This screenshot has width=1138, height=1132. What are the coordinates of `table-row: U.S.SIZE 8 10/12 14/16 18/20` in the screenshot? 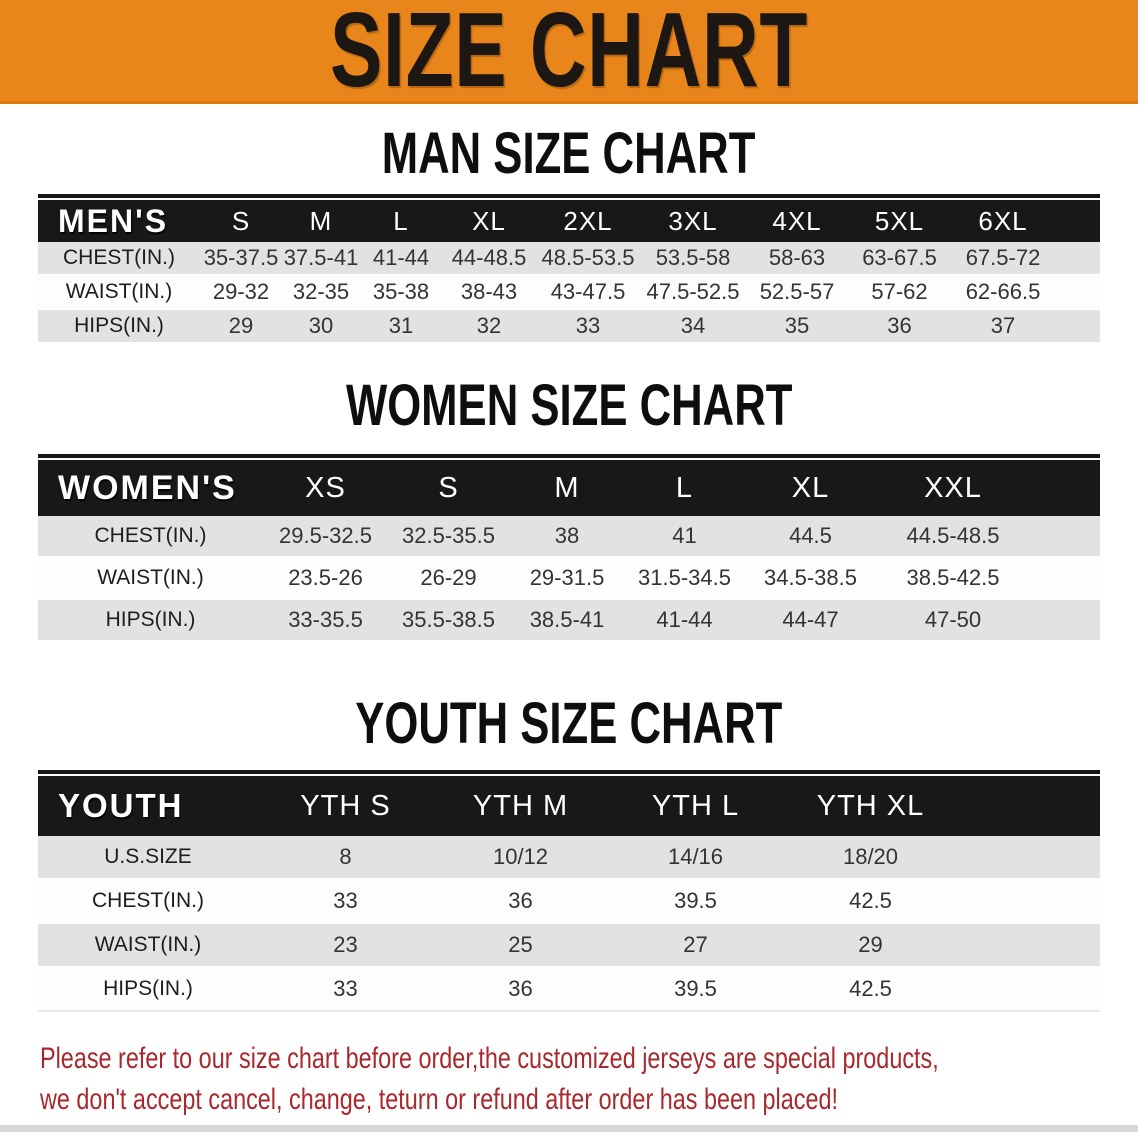 It's located at (569, 858).